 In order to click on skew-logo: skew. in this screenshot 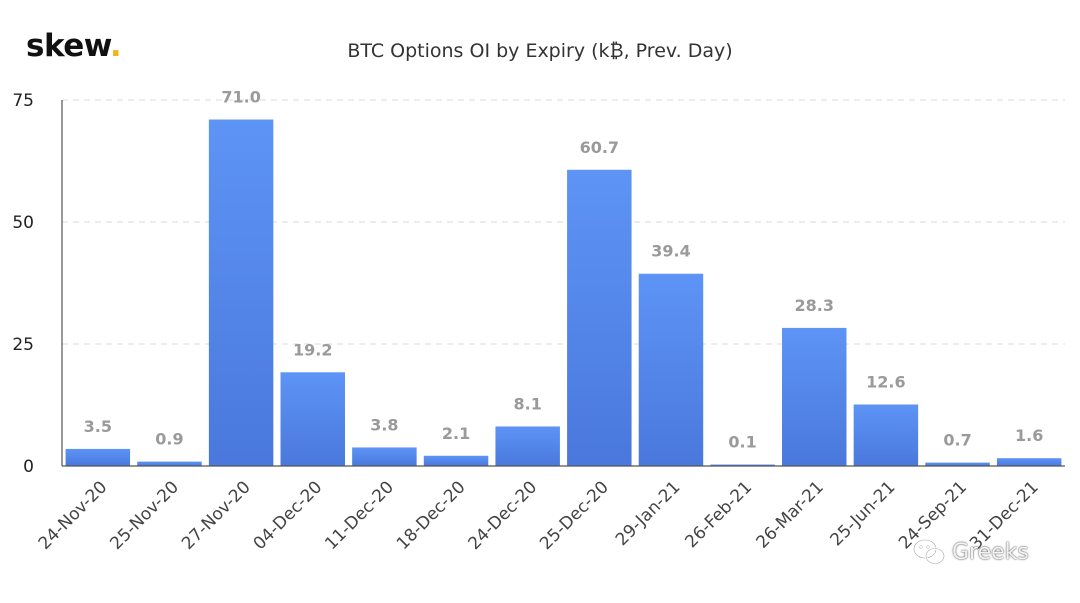, I will do `click(74, 46)`.